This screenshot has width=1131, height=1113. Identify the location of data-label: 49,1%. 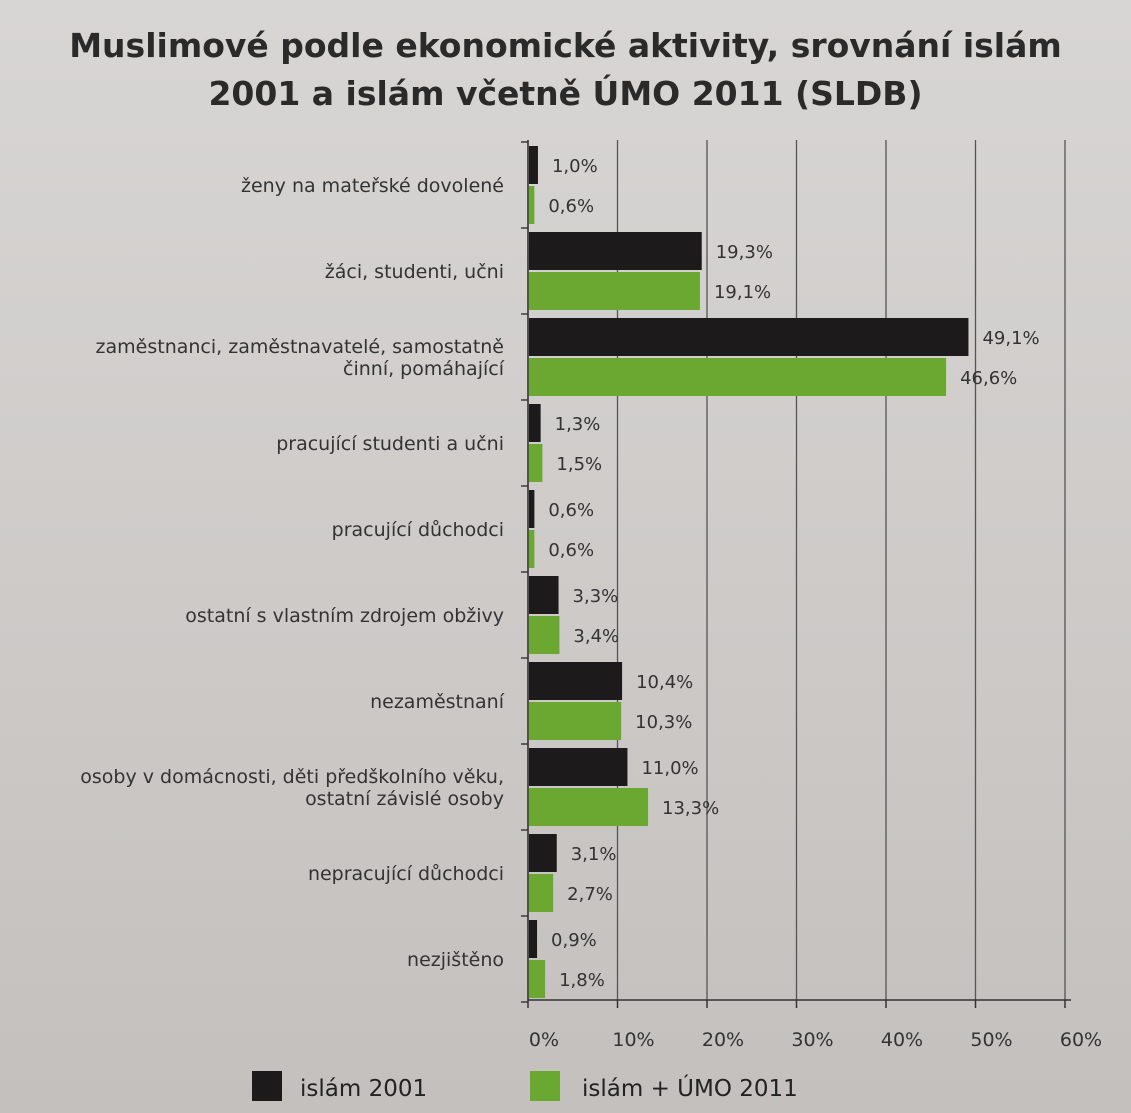
(1010, 338).